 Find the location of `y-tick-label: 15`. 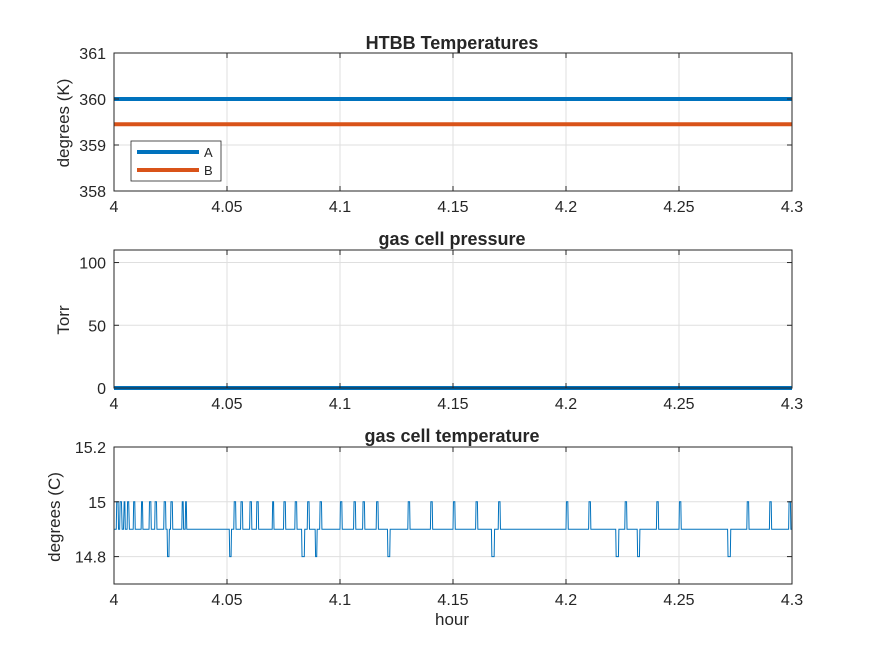

y-tick-label: 15 is located at coordinates (97, 503).